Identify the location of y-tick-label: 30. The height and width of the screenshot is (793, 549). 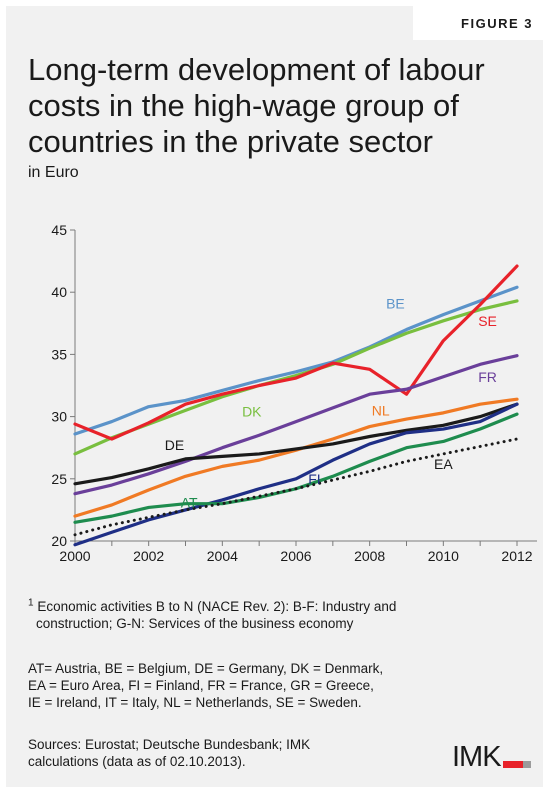
(59, 417).